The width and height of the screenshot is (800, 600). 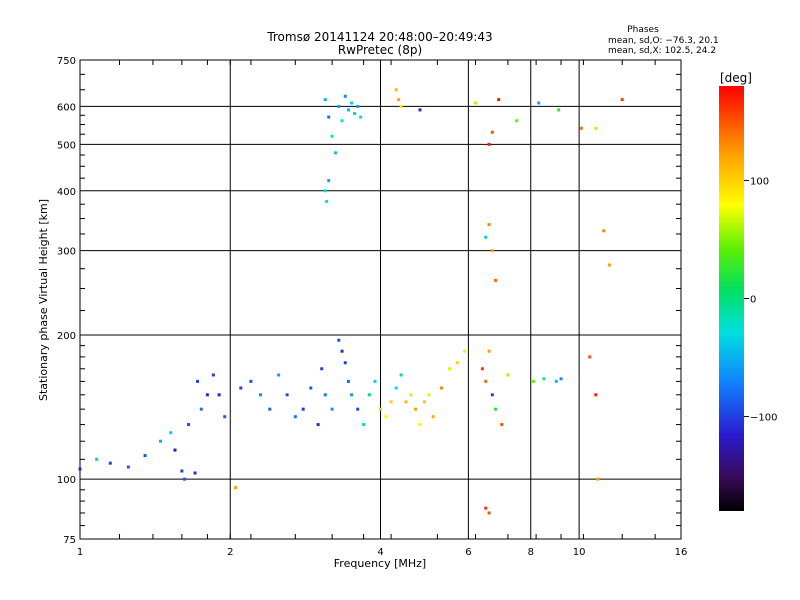 I want to click on y-axis-label: Stationary phase Virtual Height [km], so click(x=43, y=300).